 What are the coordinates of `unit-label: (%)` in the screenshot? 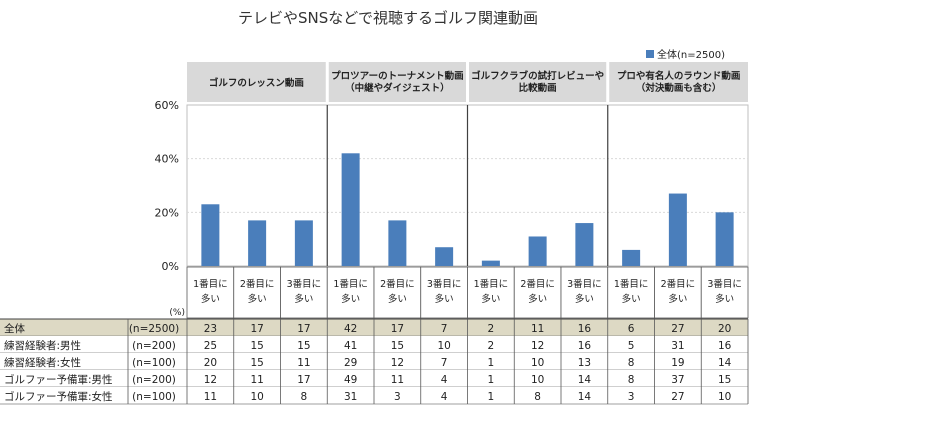 It's located at (177, 313).